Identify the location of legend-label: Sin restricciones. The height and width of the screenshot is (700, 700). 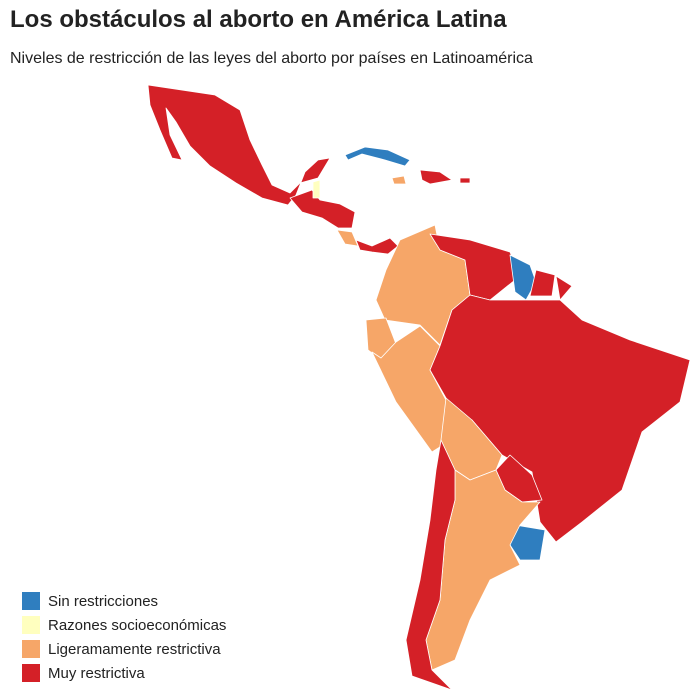
(103, 601).